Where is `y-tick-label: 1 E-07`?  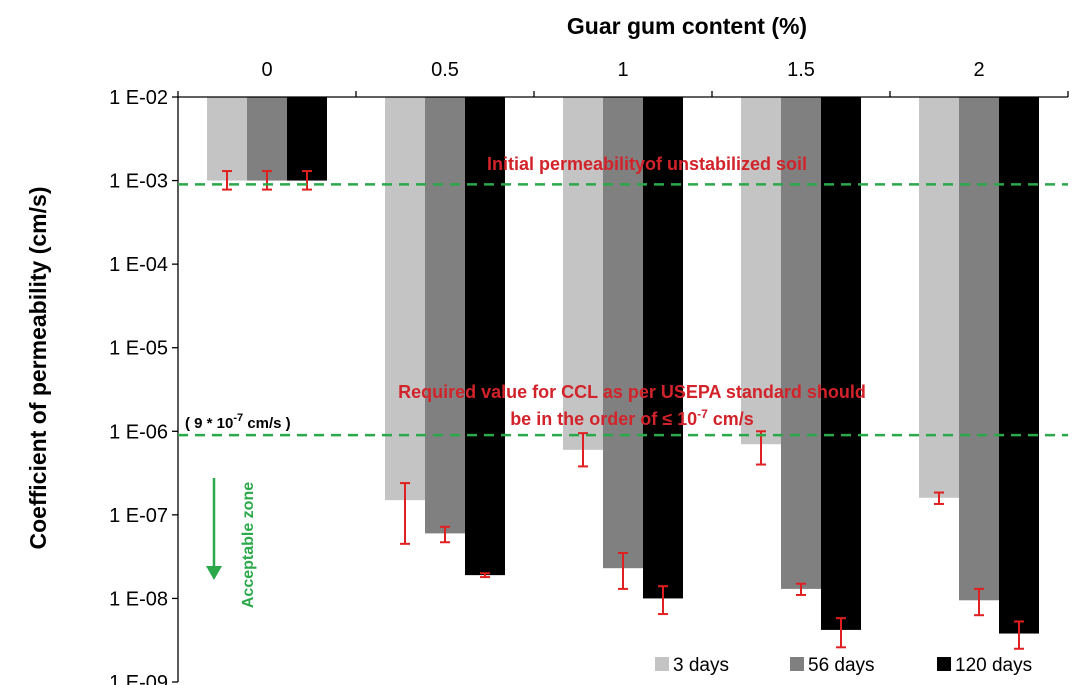 y-tick-label: 1 E-07 is located at coordinates (138, 516).